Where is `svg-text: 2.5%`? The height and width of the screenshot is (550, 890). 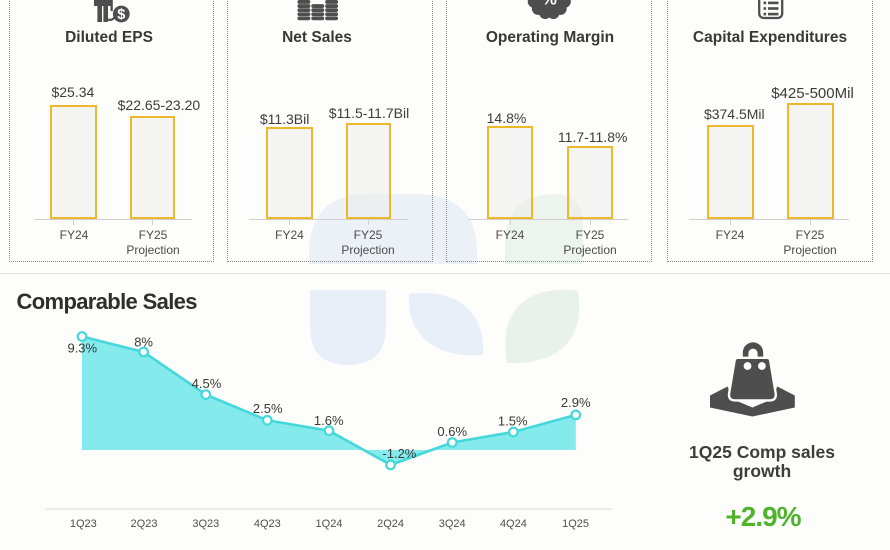 svg-text: 2.5% is located at coordinates (268, 408).